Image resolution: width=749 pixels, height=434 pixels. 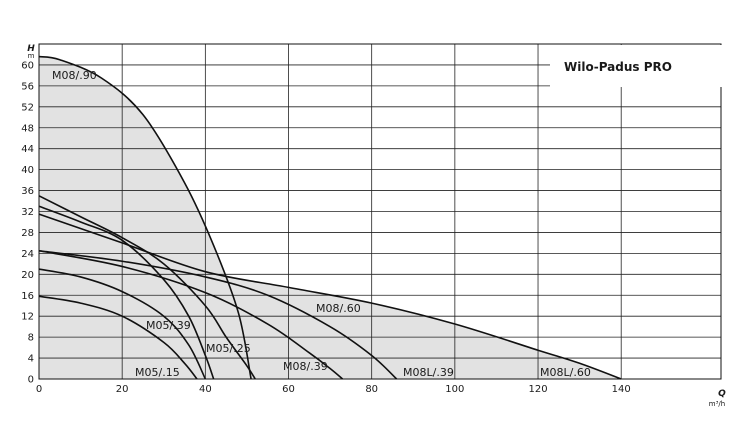 I want to click on y-tick-52: 52, so click(x=27, y=107).